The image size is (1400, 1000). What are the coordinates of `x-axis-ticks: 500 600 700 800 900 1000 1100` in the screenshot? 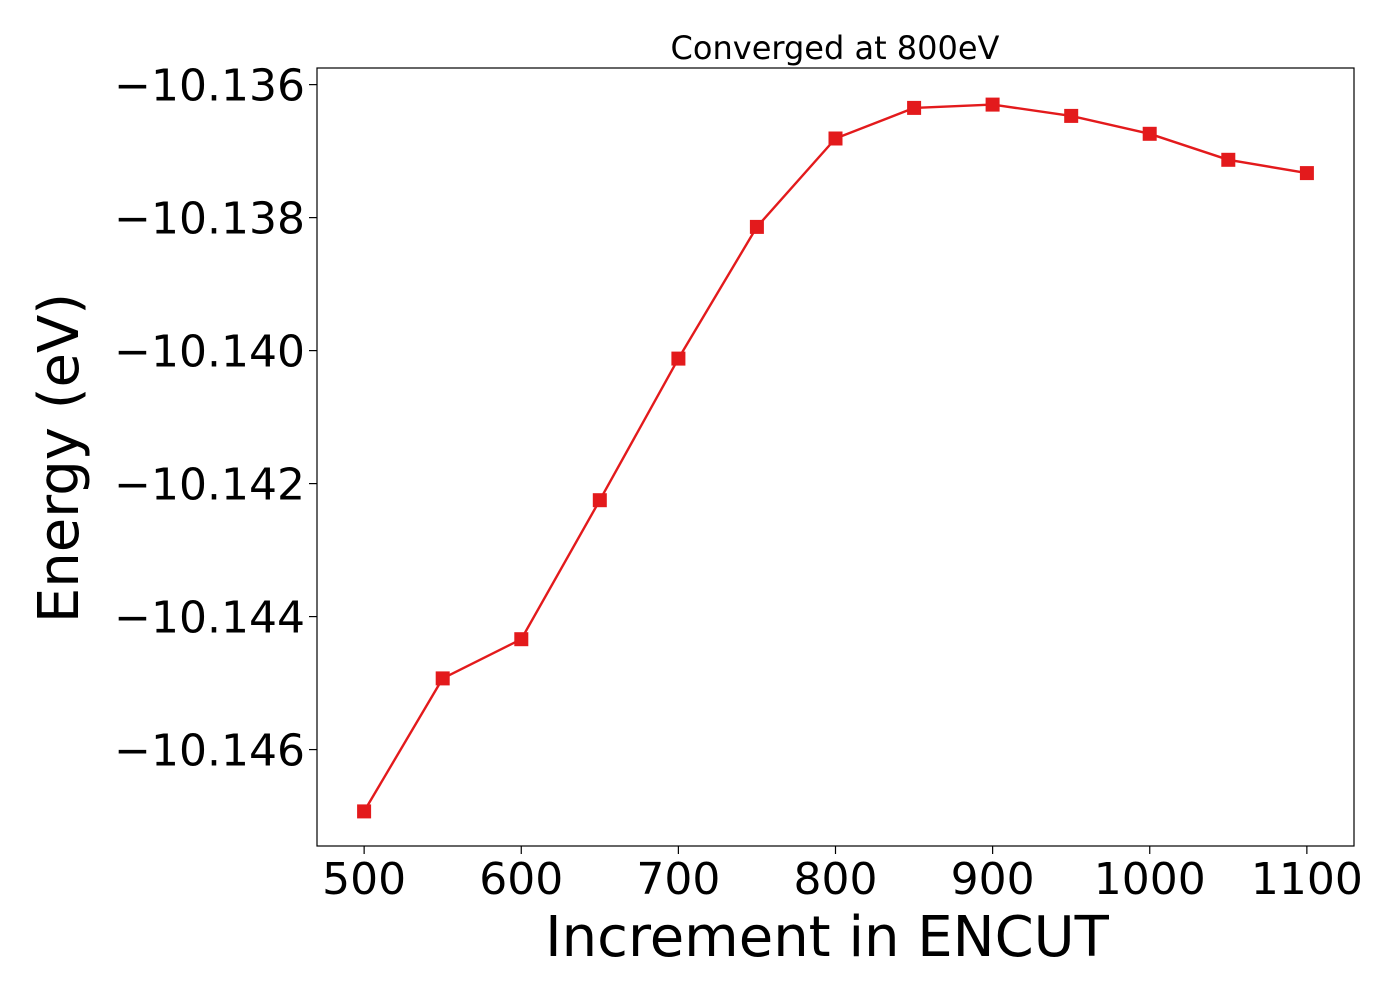 It's located at (842, 875).